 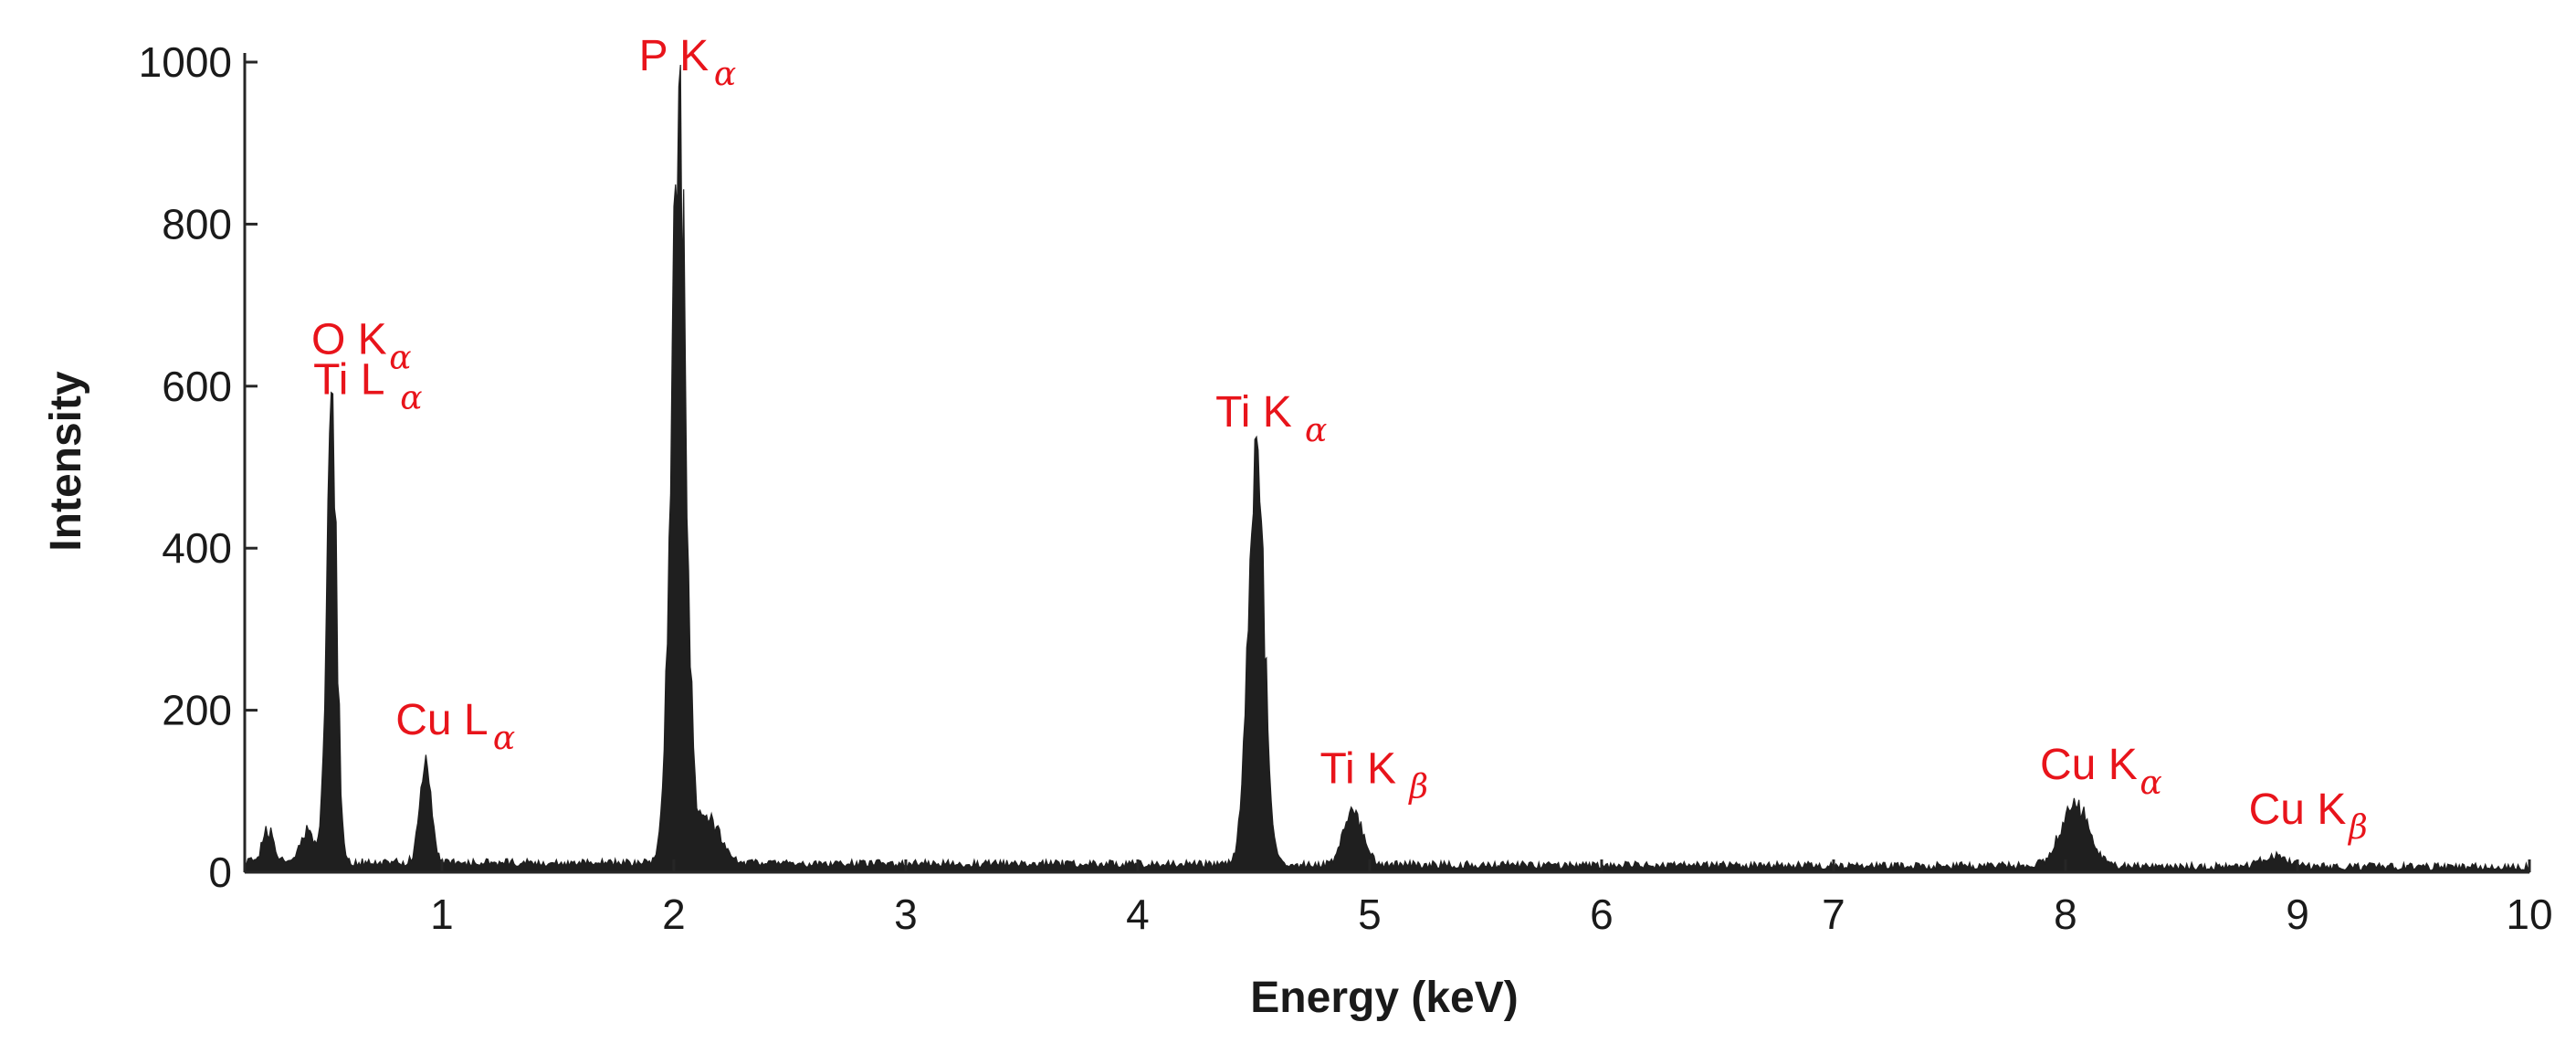 What do you see at coordinates (220, 872) in the screenshot?
I see `y-tick-label: 0` at bounding box center [220, 872].